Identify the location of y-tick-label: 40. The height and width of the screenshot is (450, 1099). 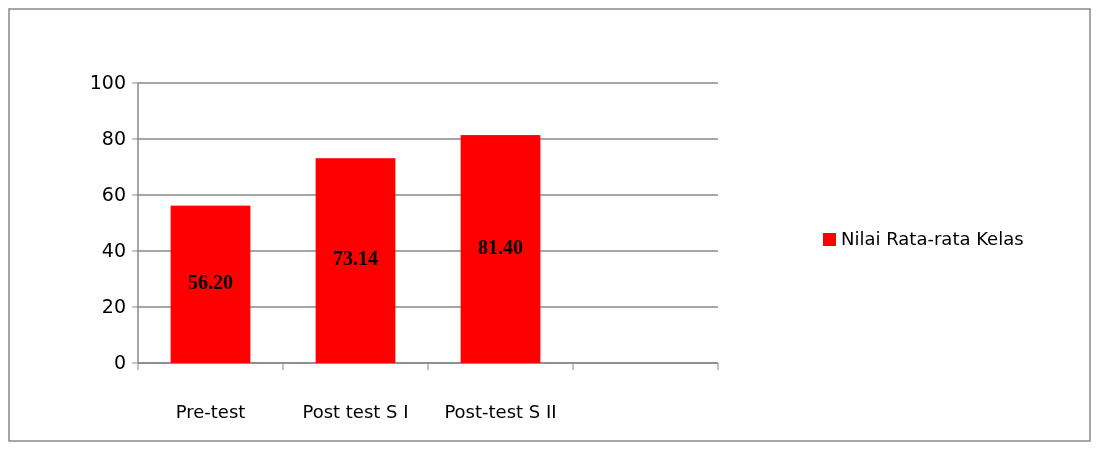
(113, 249).